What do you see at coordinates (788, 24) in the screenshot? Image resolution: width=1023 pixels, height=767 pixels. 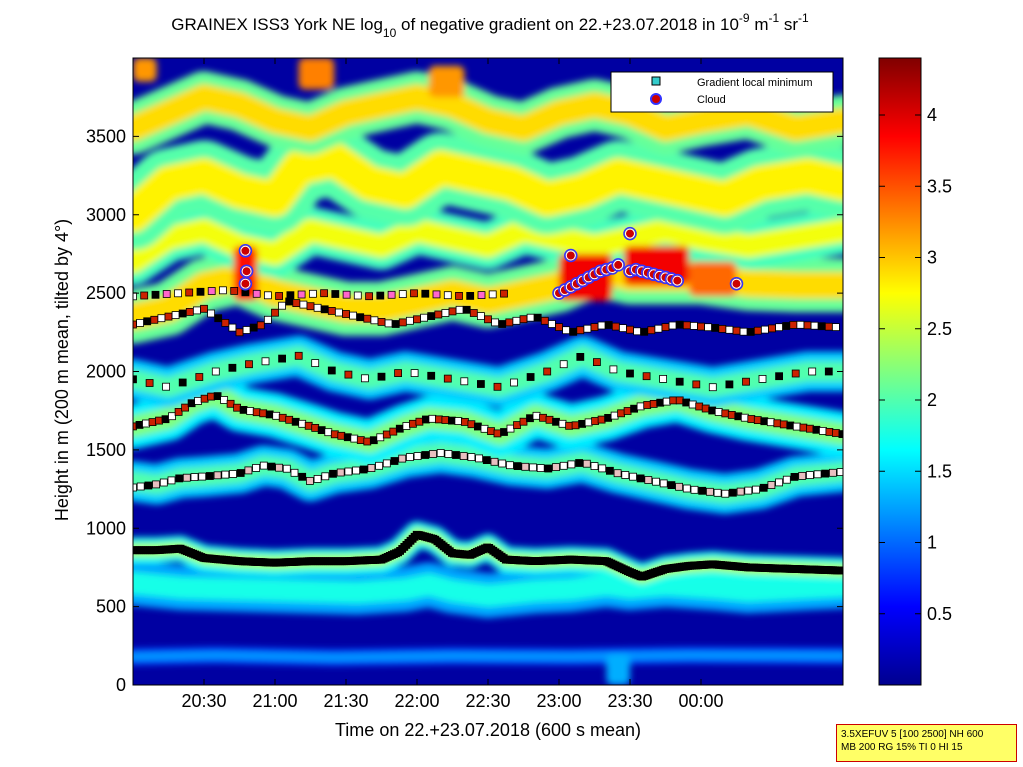 I see `title-unit-sr: sr` at bounding box center [788, 24].